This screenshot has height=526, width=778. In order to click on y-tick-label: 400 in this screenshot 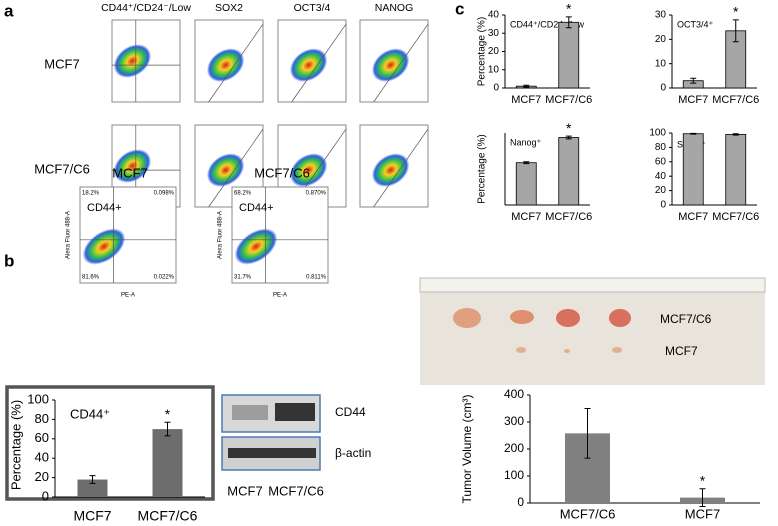, I will do `click(514, 394)`.